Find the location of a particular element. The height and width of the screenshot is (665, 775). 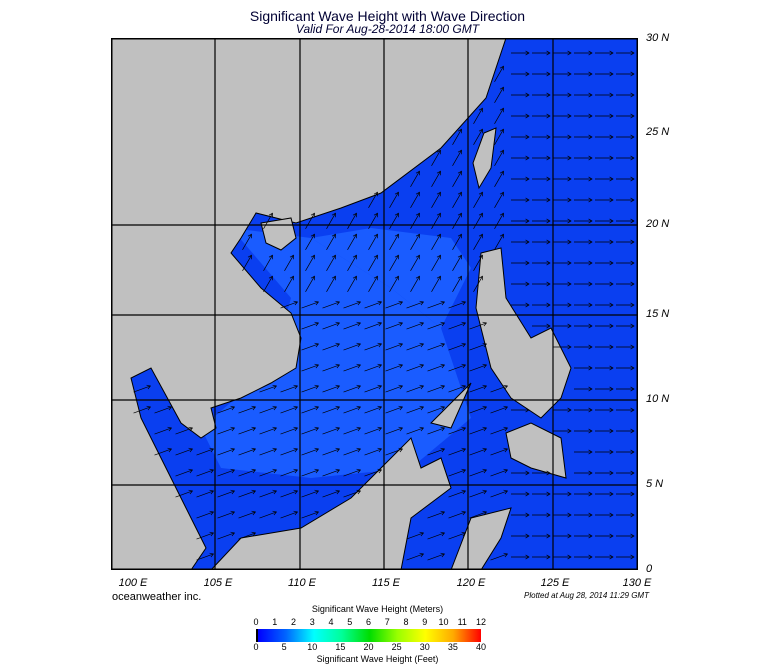

land-luzon-visayas is located at coordinates (523, 333).